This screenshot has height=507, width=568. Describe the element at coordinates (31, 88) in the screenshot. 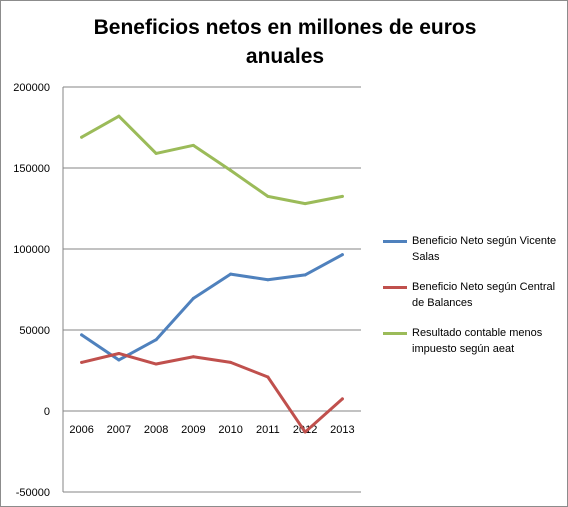

I see `y-tick-label: 200000` at that location.